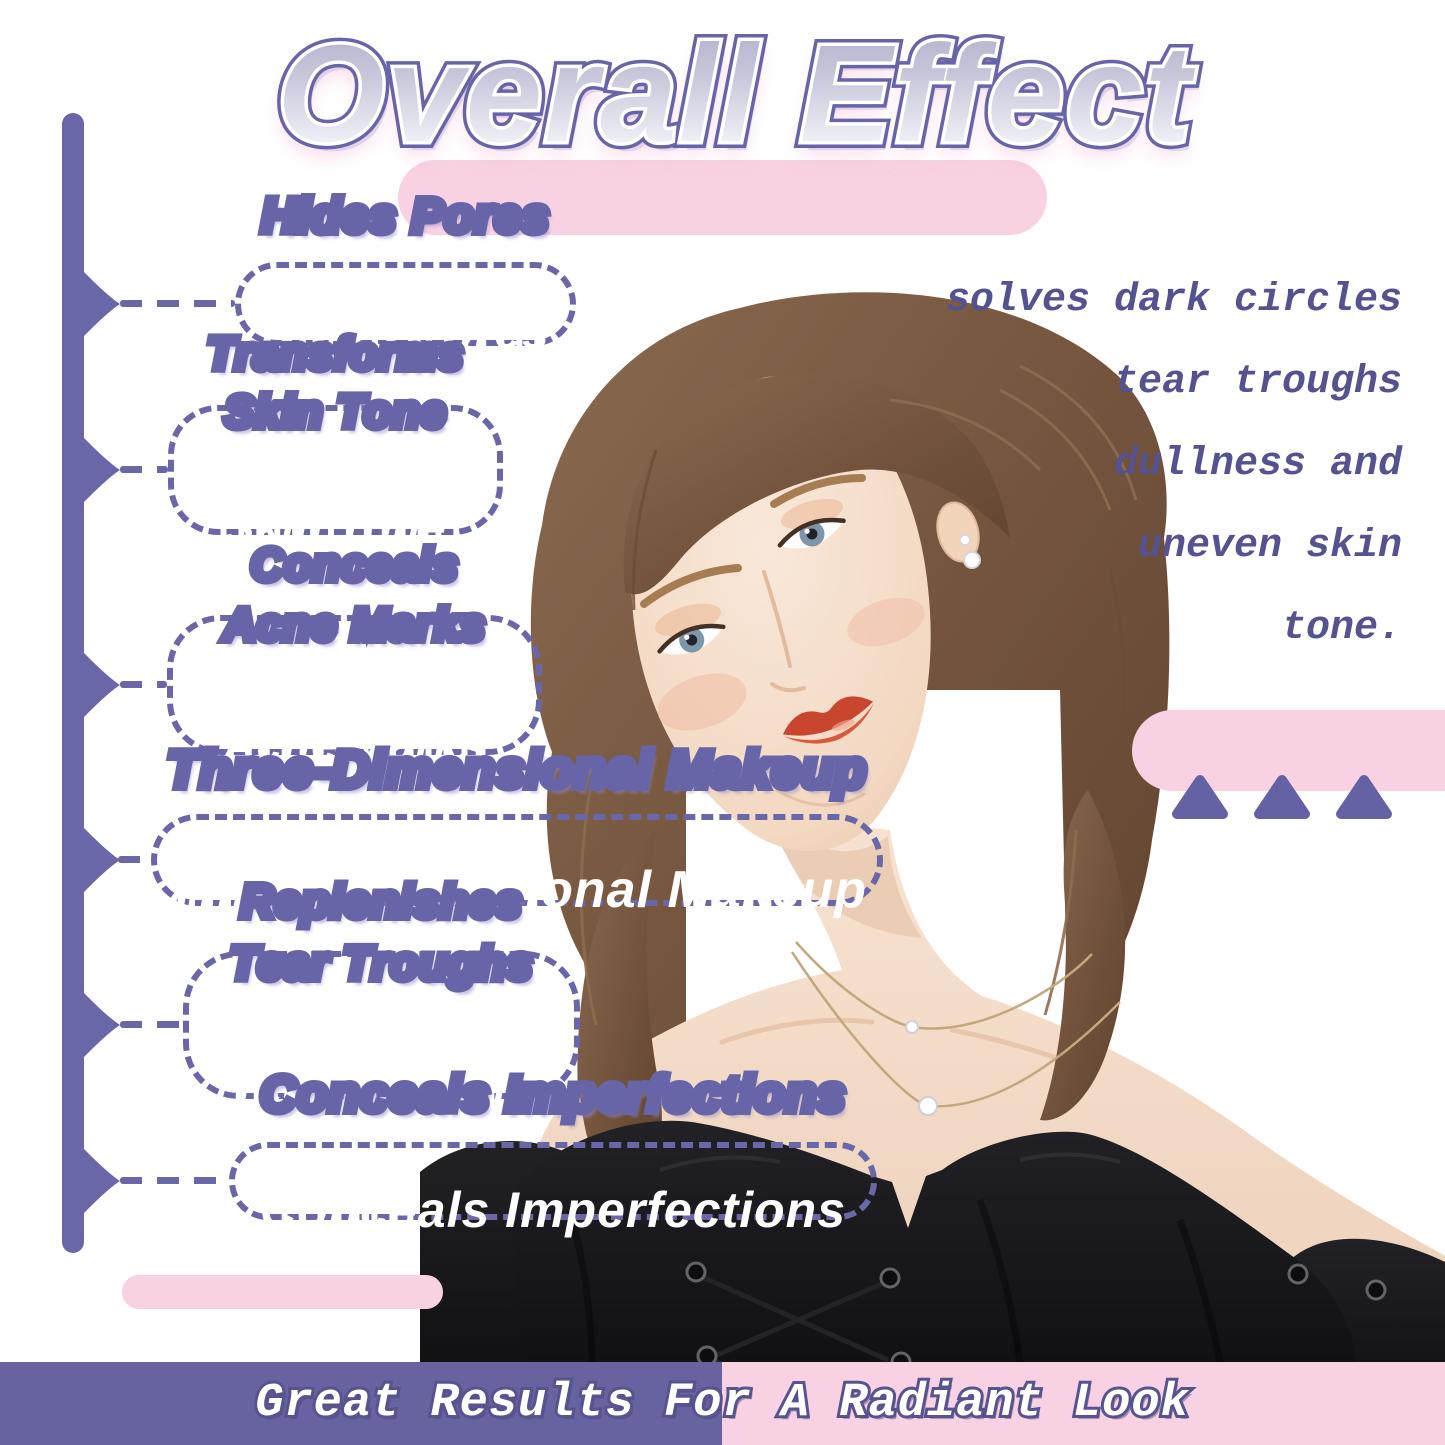  What do you see at coordinates (1036, 1317) in the screenshot?
I see `grommets` at bounding box center [1036, 1317].